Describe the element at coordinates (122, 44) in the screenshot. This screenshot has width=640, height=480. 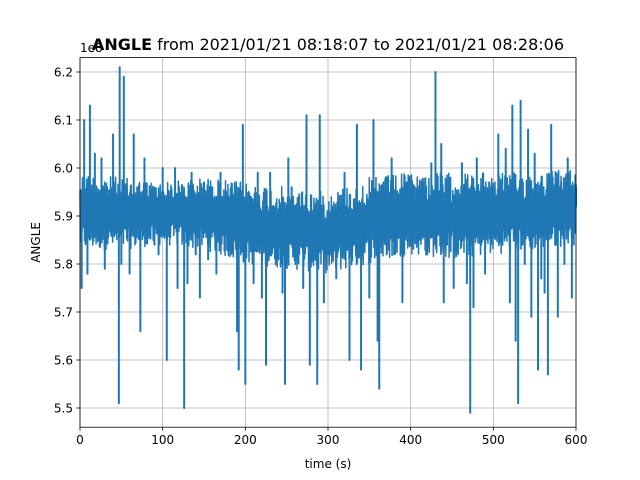
I see `chart-title-bold: ANGLE` at that location.